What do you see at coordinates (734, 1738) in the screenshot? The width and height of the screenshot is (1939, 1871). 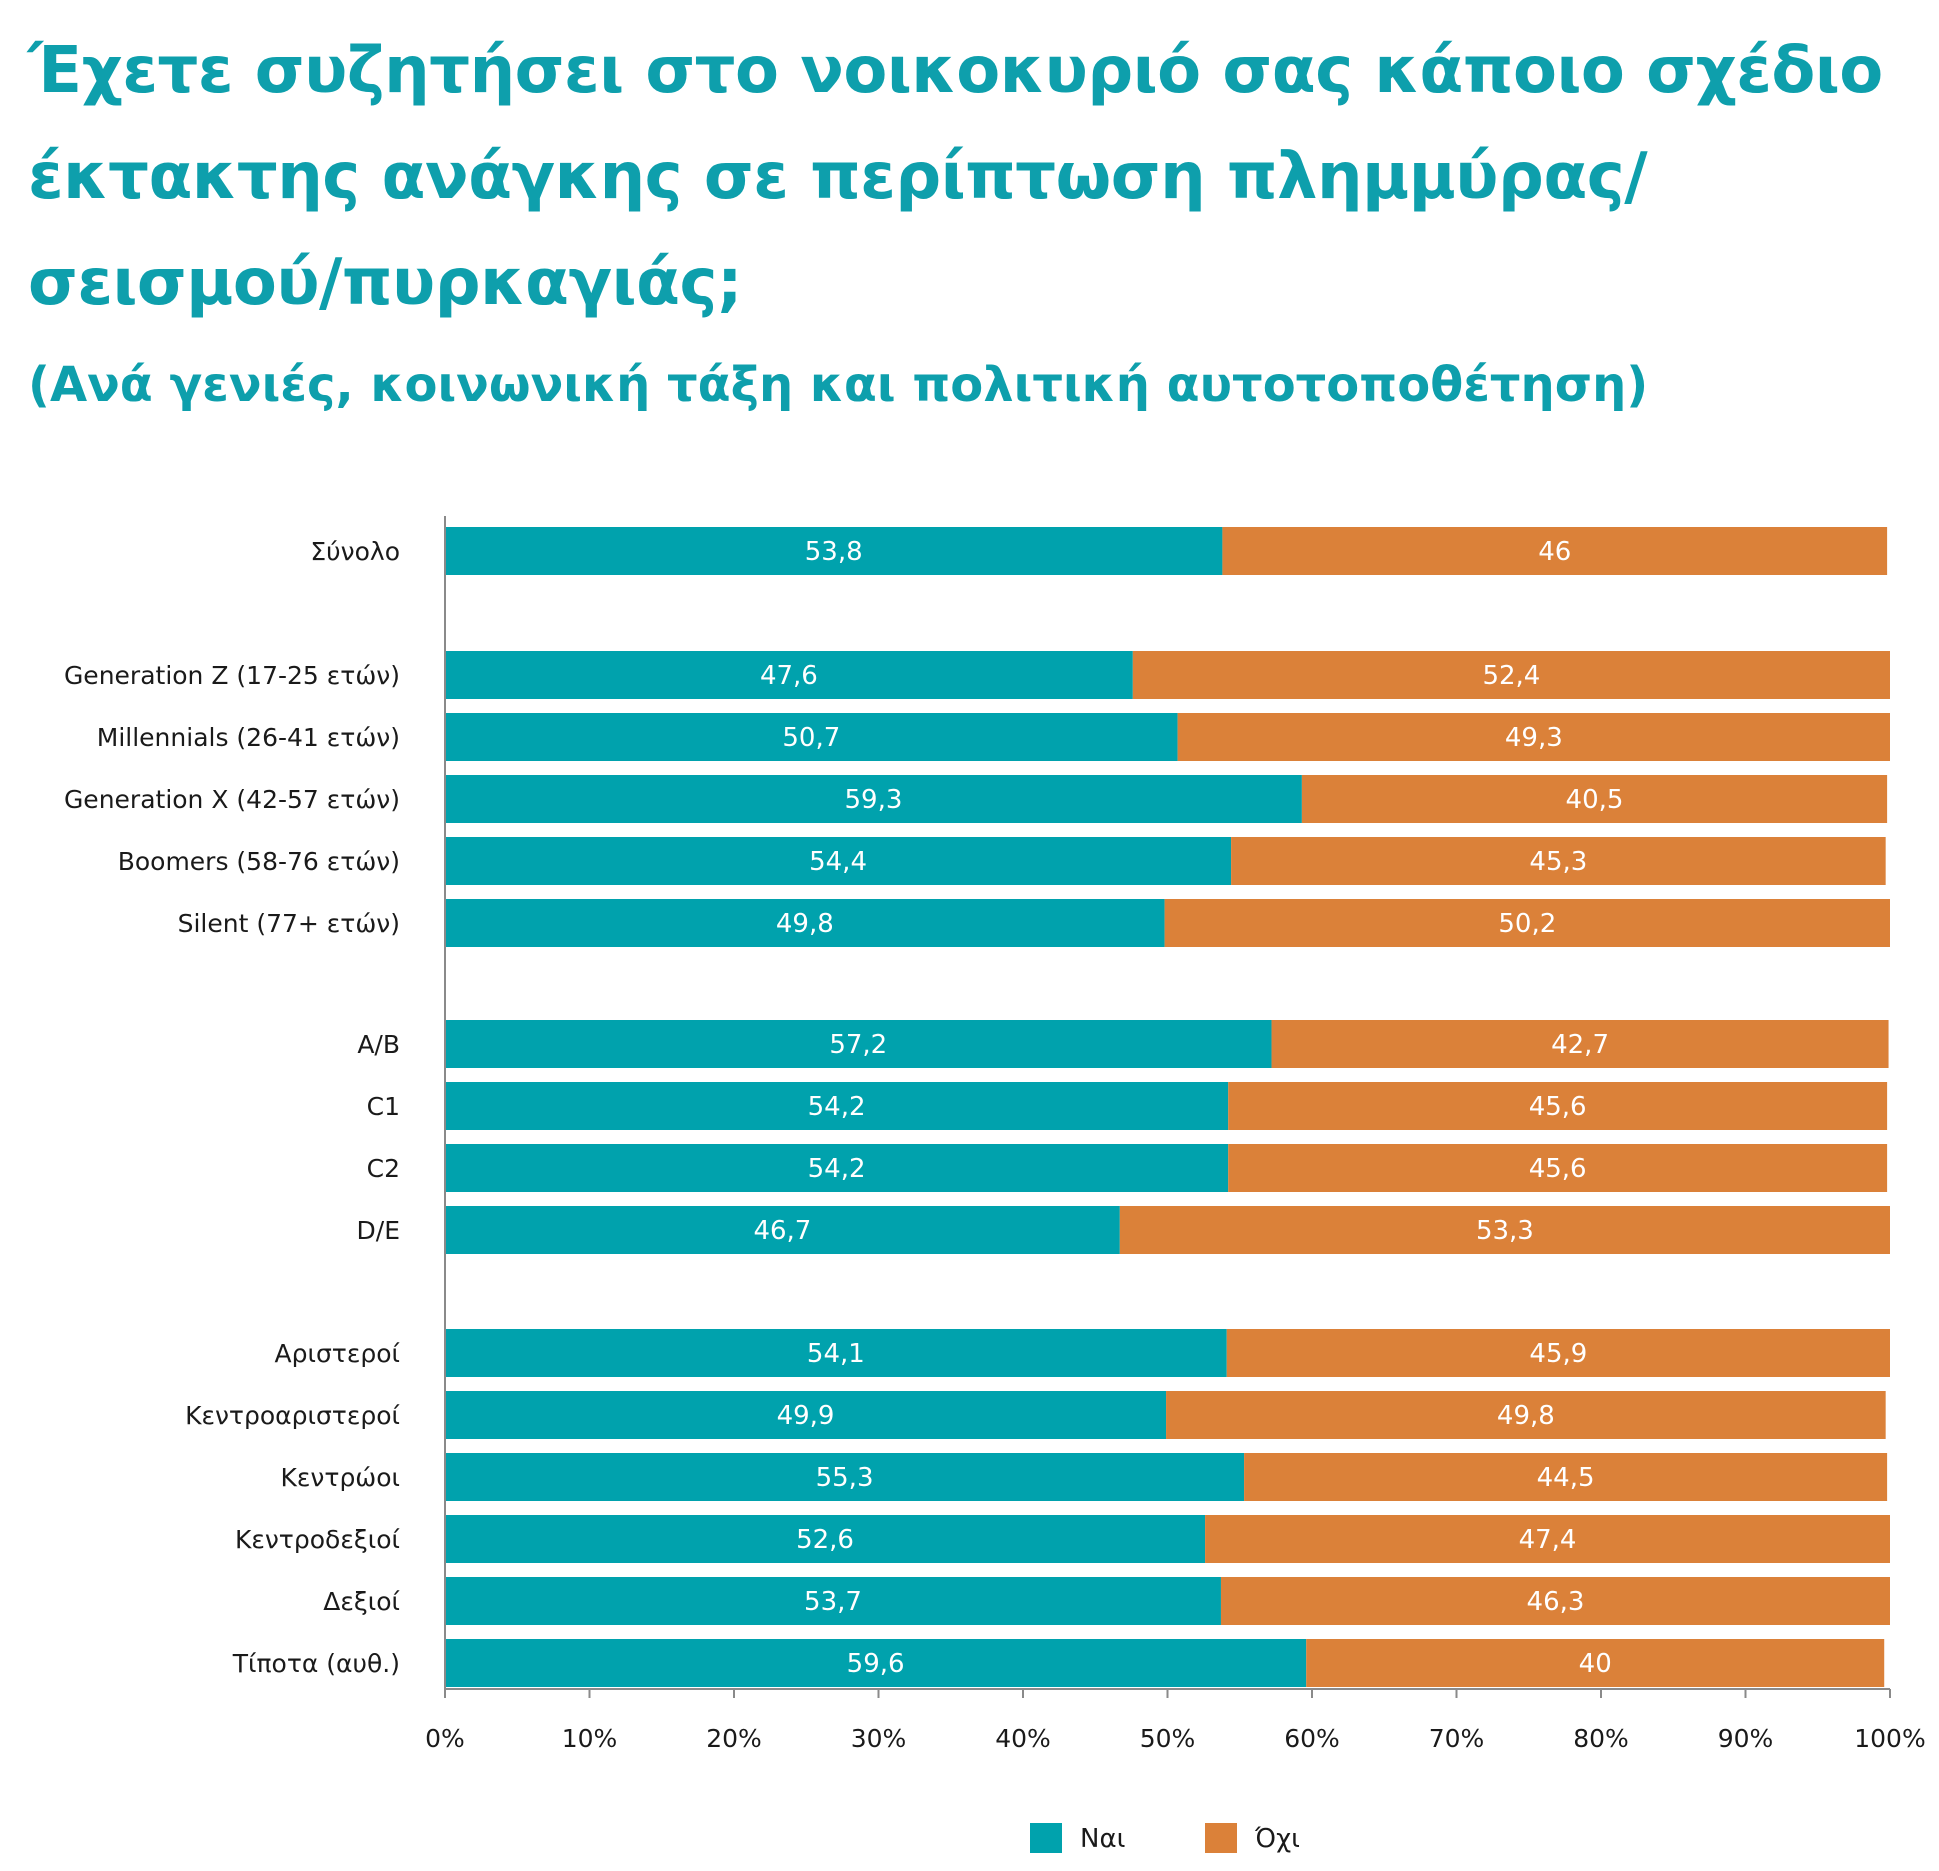 I see `x-tick-label: 20%` at bounding box center [734, 1738].